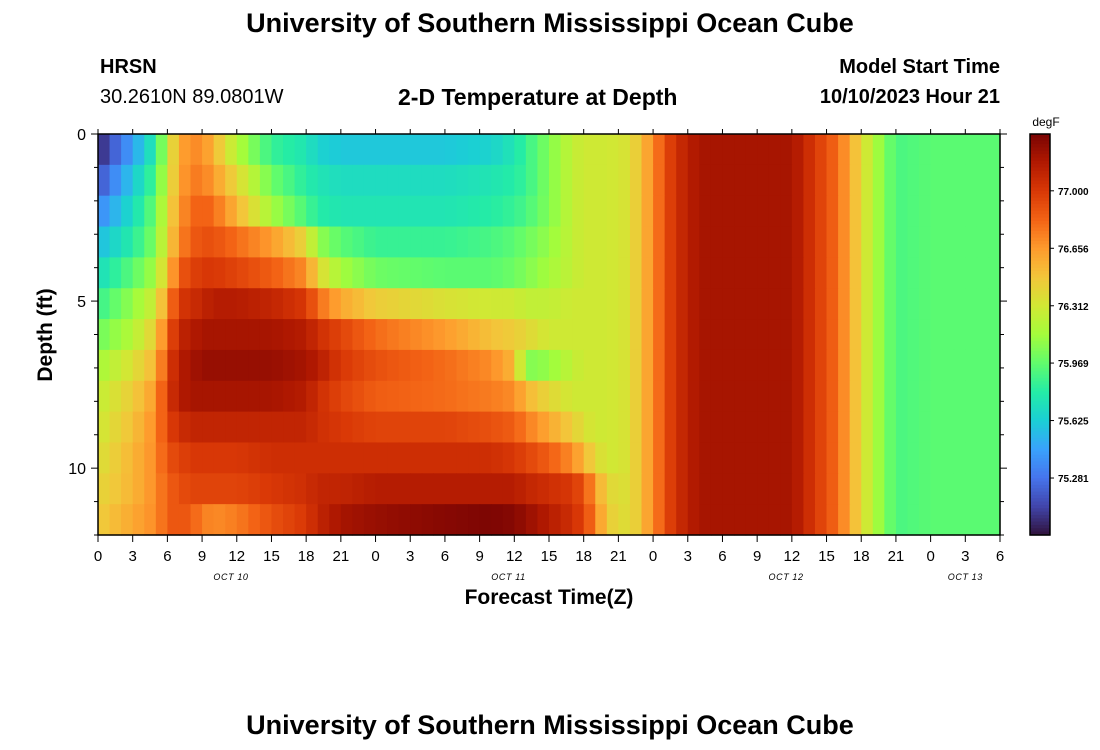  What do you see at coordinates (792, 556) in the screenshot?
I see `x-tick-label: 12` at bounding box center [792, 556].